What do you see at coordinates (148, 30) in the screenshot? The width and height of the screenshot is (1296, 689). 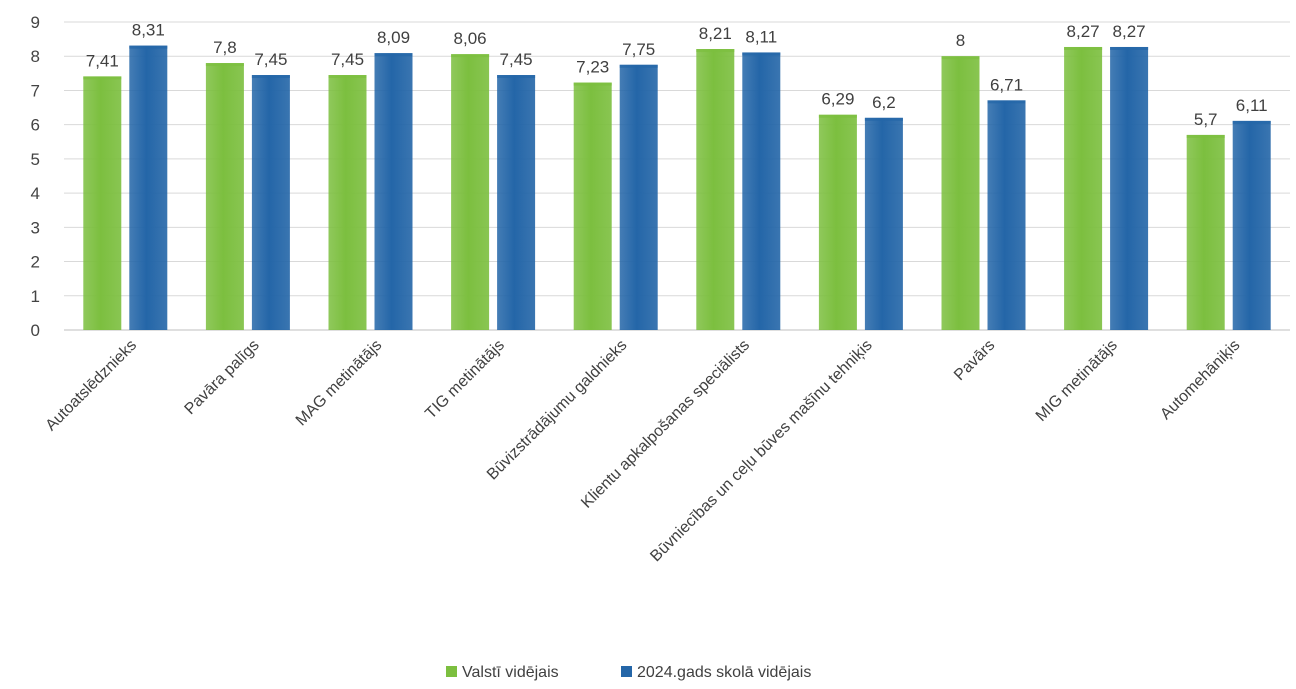 I see `data-label: 8,31` at bounding box center [148, 30].